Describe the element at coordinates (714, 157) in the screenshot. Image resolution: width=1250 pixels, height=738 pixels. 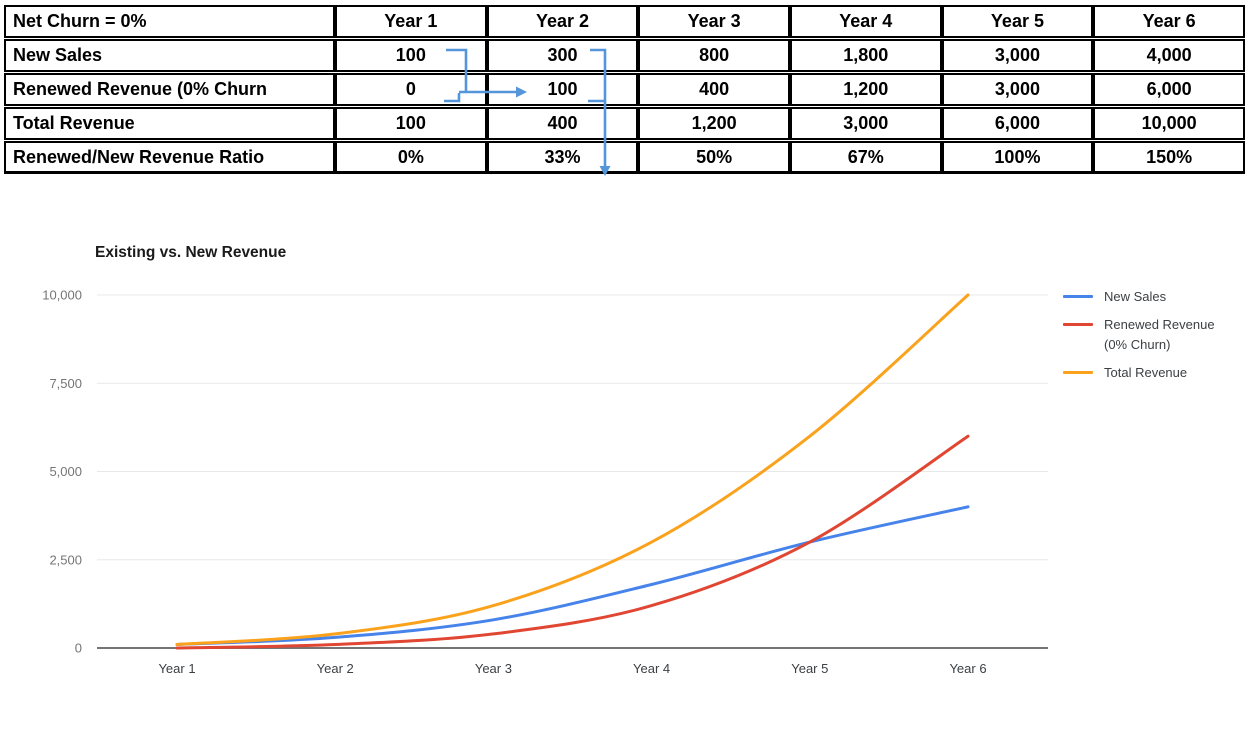
I see `table-cell: 50%` at that location.